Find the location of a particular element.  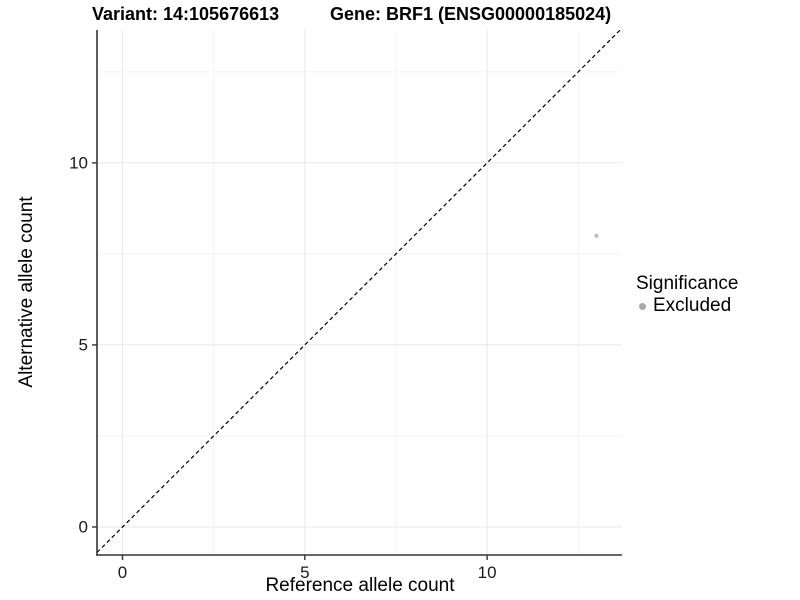

x-tick-label: 0 is located at coordinates (122, 572).